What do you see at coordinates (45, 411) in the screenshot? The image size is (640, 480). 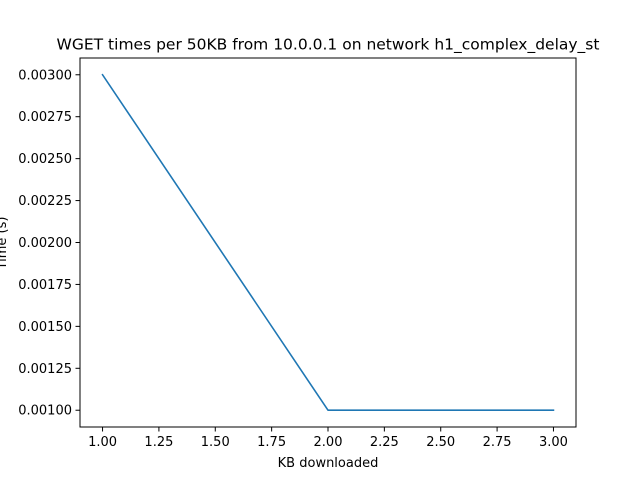 I see `y-tick-label: 0.00100` at bounding box center [45, 411].